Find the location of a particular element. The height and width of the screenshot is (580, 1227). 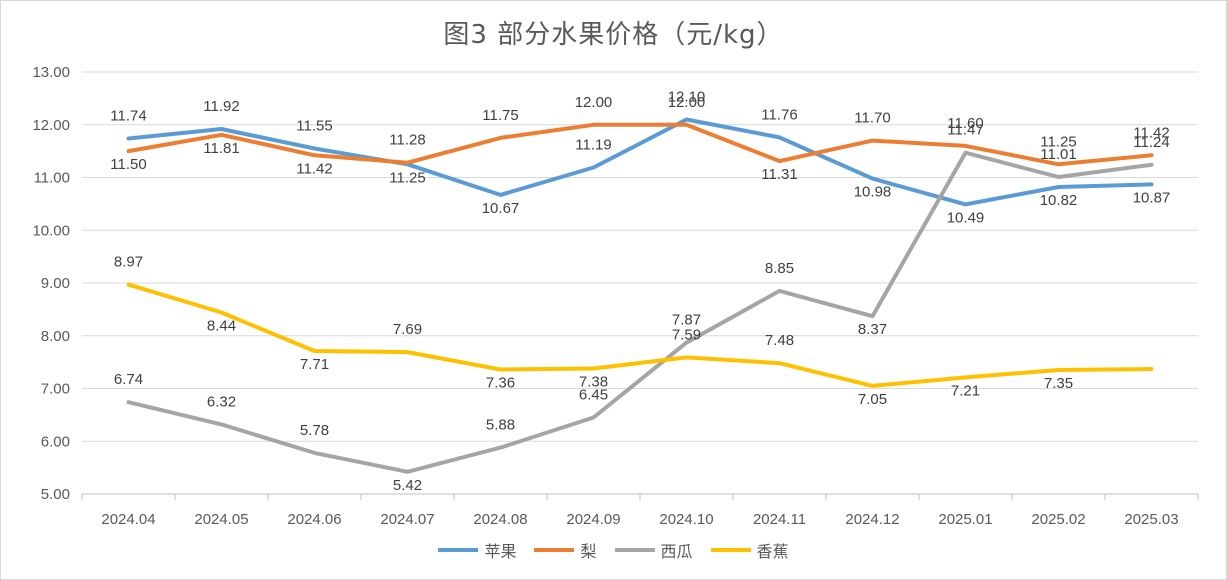

data-label-banana: 7.69 is located at coordinates (407, 329).